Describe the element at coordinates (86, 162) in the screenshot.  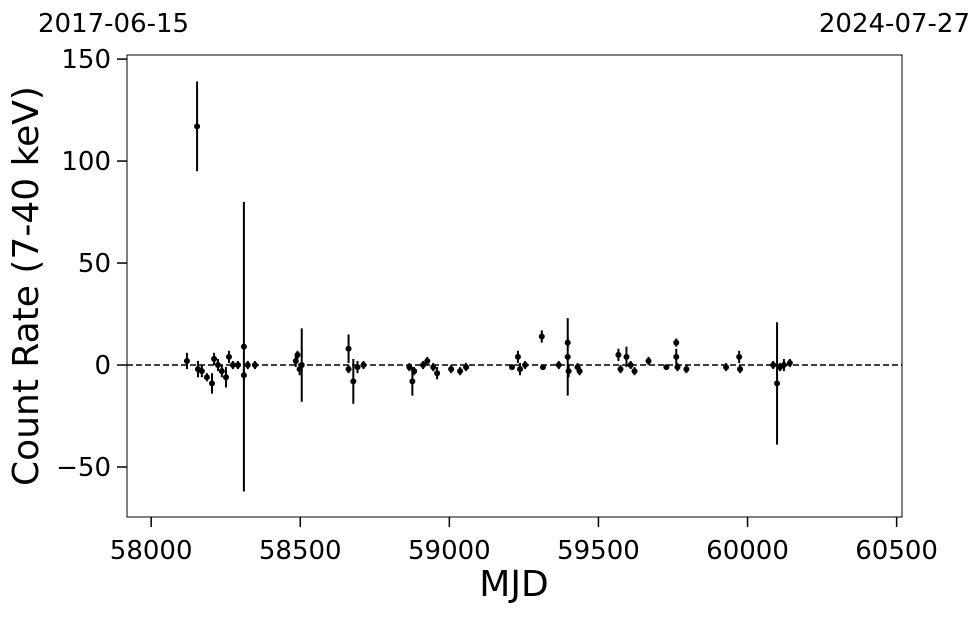
I see `y-tick-label: 100` at that location.